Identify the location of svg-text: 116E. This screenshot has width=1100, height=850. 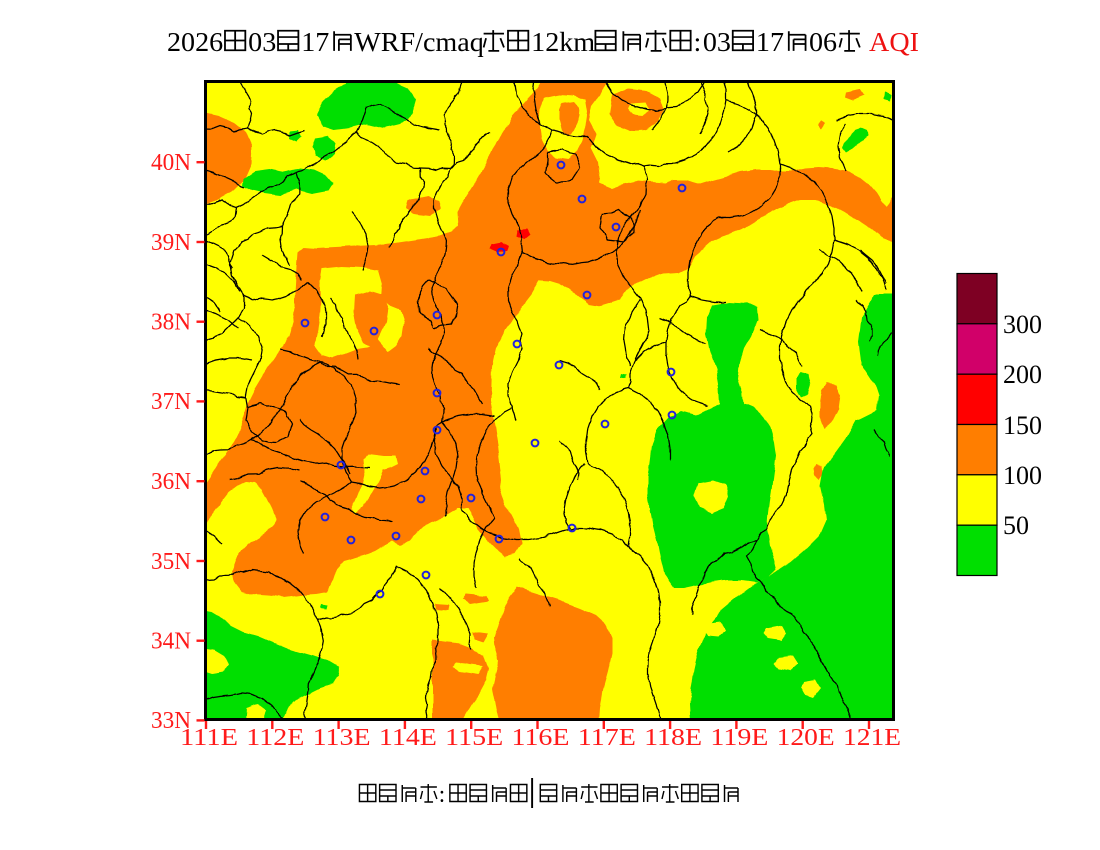
(541, 738).